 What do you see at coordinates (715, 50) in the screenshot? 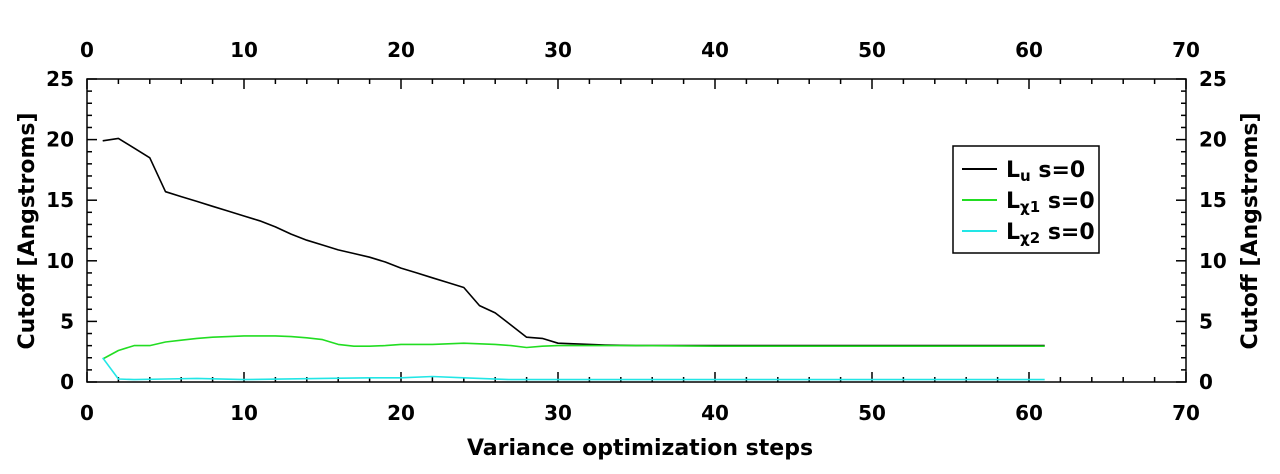
I see `x-tick-label-top: 40` at bounding box center [715, 50].